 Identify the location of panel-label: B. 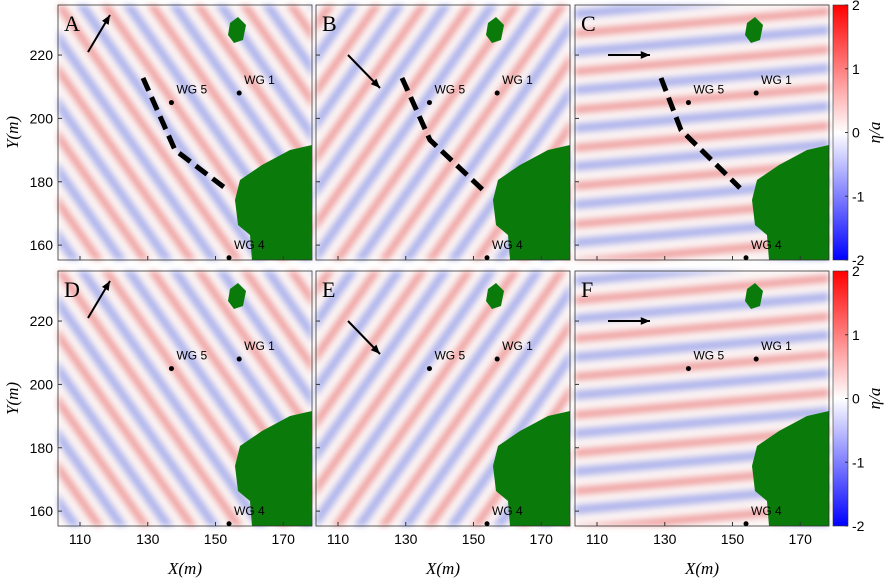
(329, 23).